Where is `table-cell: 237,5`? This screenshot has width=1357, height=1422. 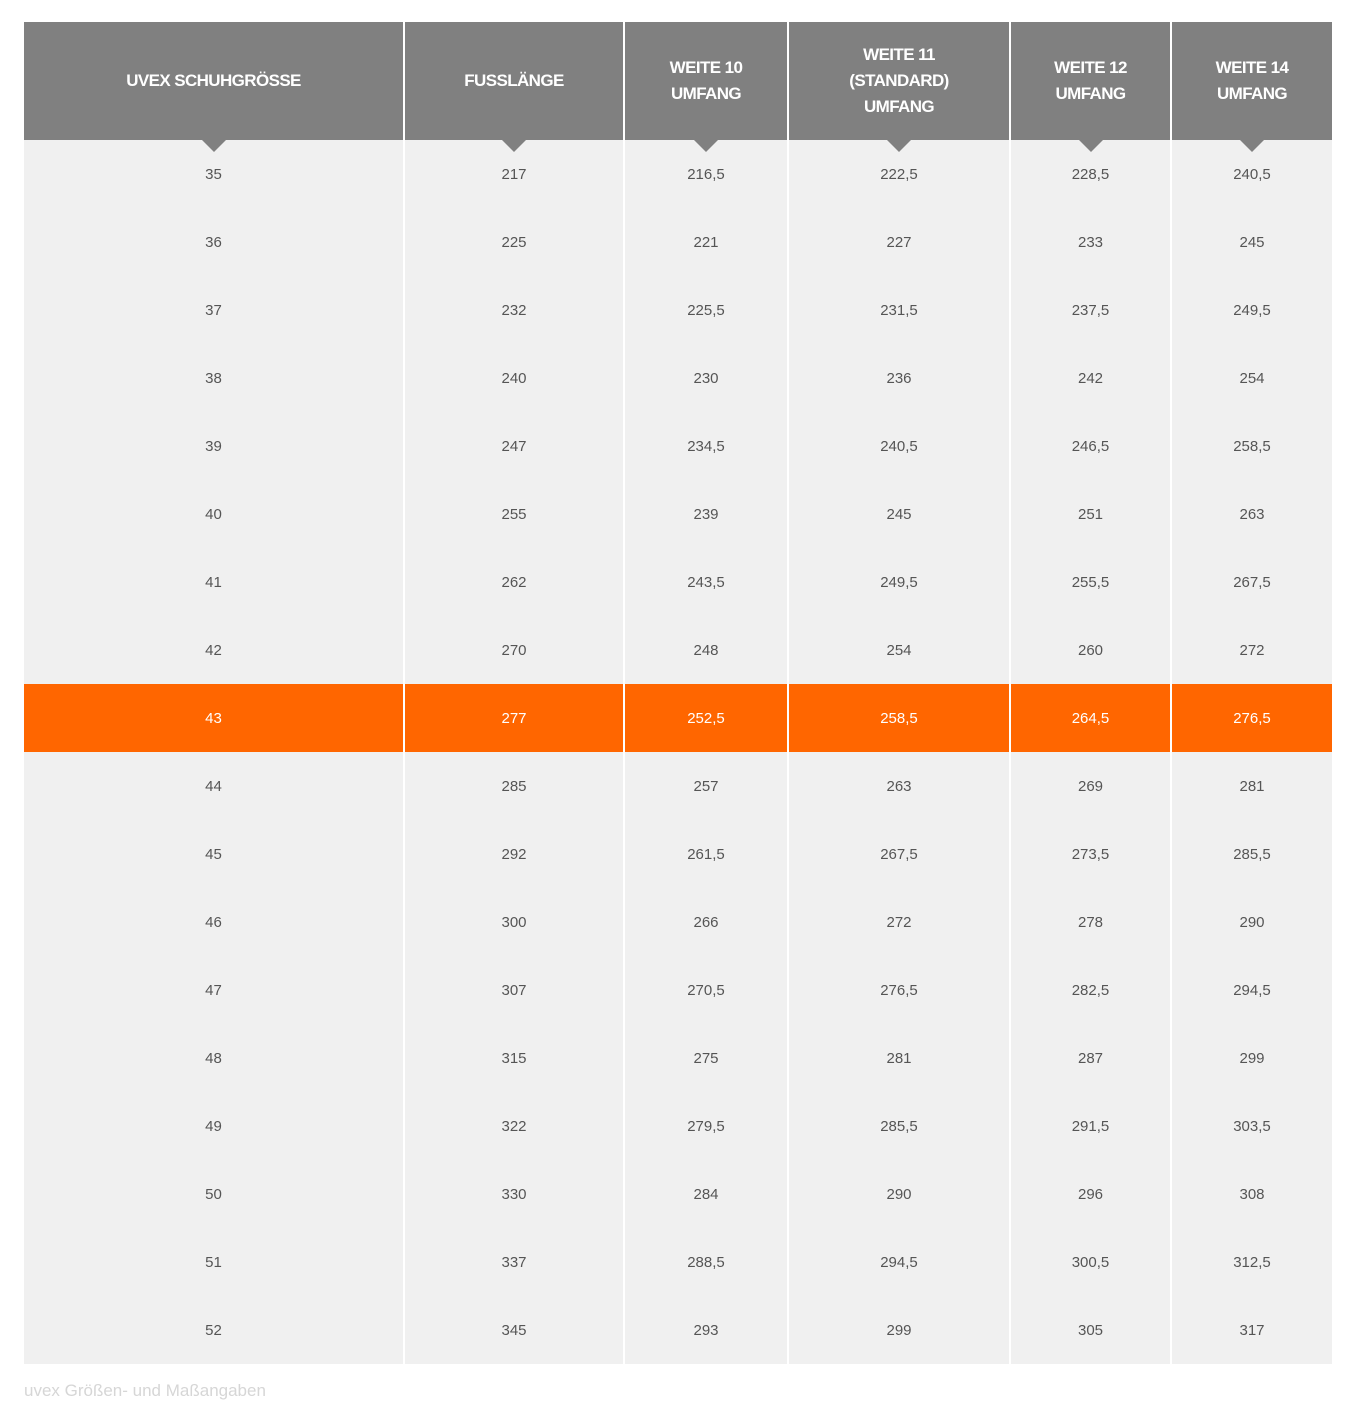 table-cell: 237,5 is located at coordinates (1090, 310).